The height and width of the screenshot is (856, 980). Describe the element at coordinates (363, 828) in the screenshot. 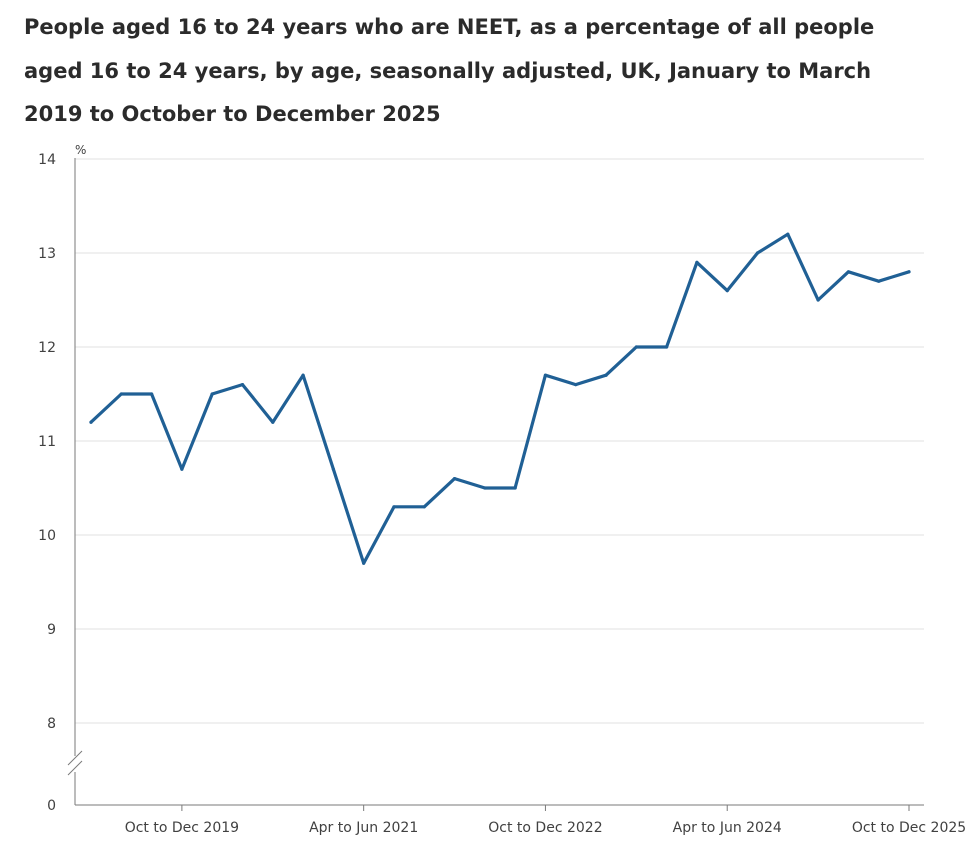

I see `x-tick-label: Apr to Jun 2021` at that location.